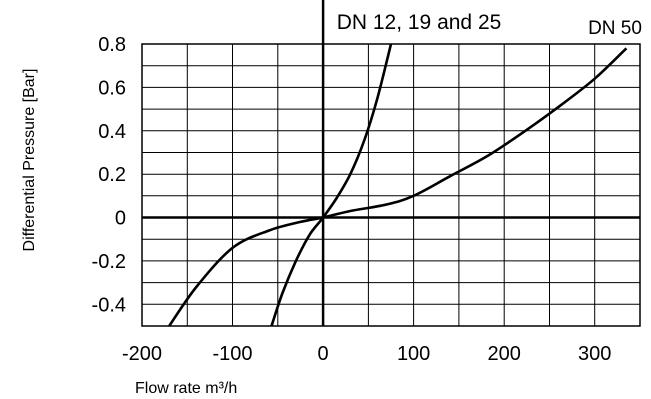 The image size is (651, 399). What do you see at coordinates (186, 388) in the screenshot?
I see `x-axis-label: Flow rate m³/h` at bounding box center [186, 388].